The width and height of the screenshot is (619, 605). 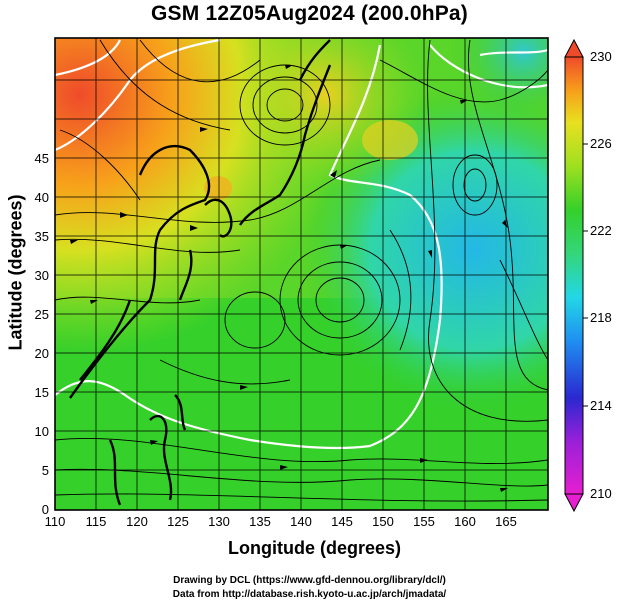 I want to click on y-tick-10: 10, so click(x=42, y=431).